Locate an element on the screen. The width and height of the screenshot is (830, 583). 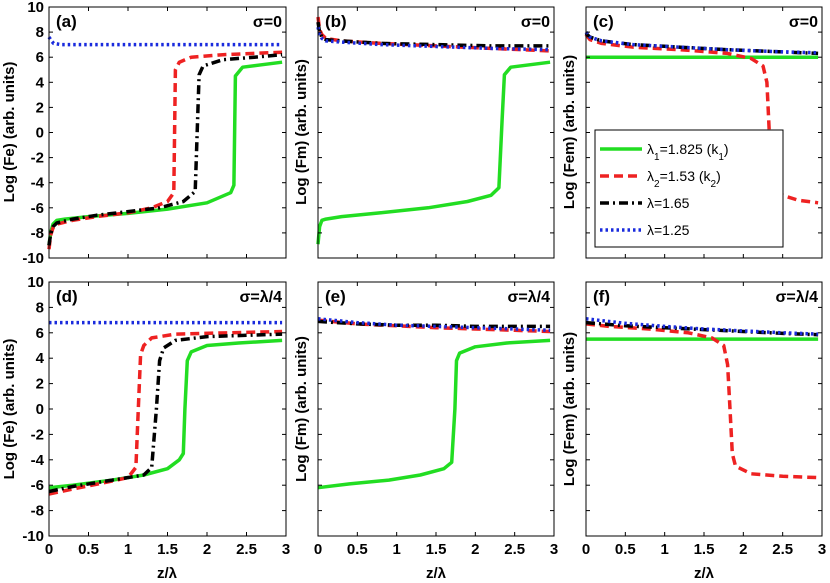
panel-d-frame is located at coordinates (167, 409).